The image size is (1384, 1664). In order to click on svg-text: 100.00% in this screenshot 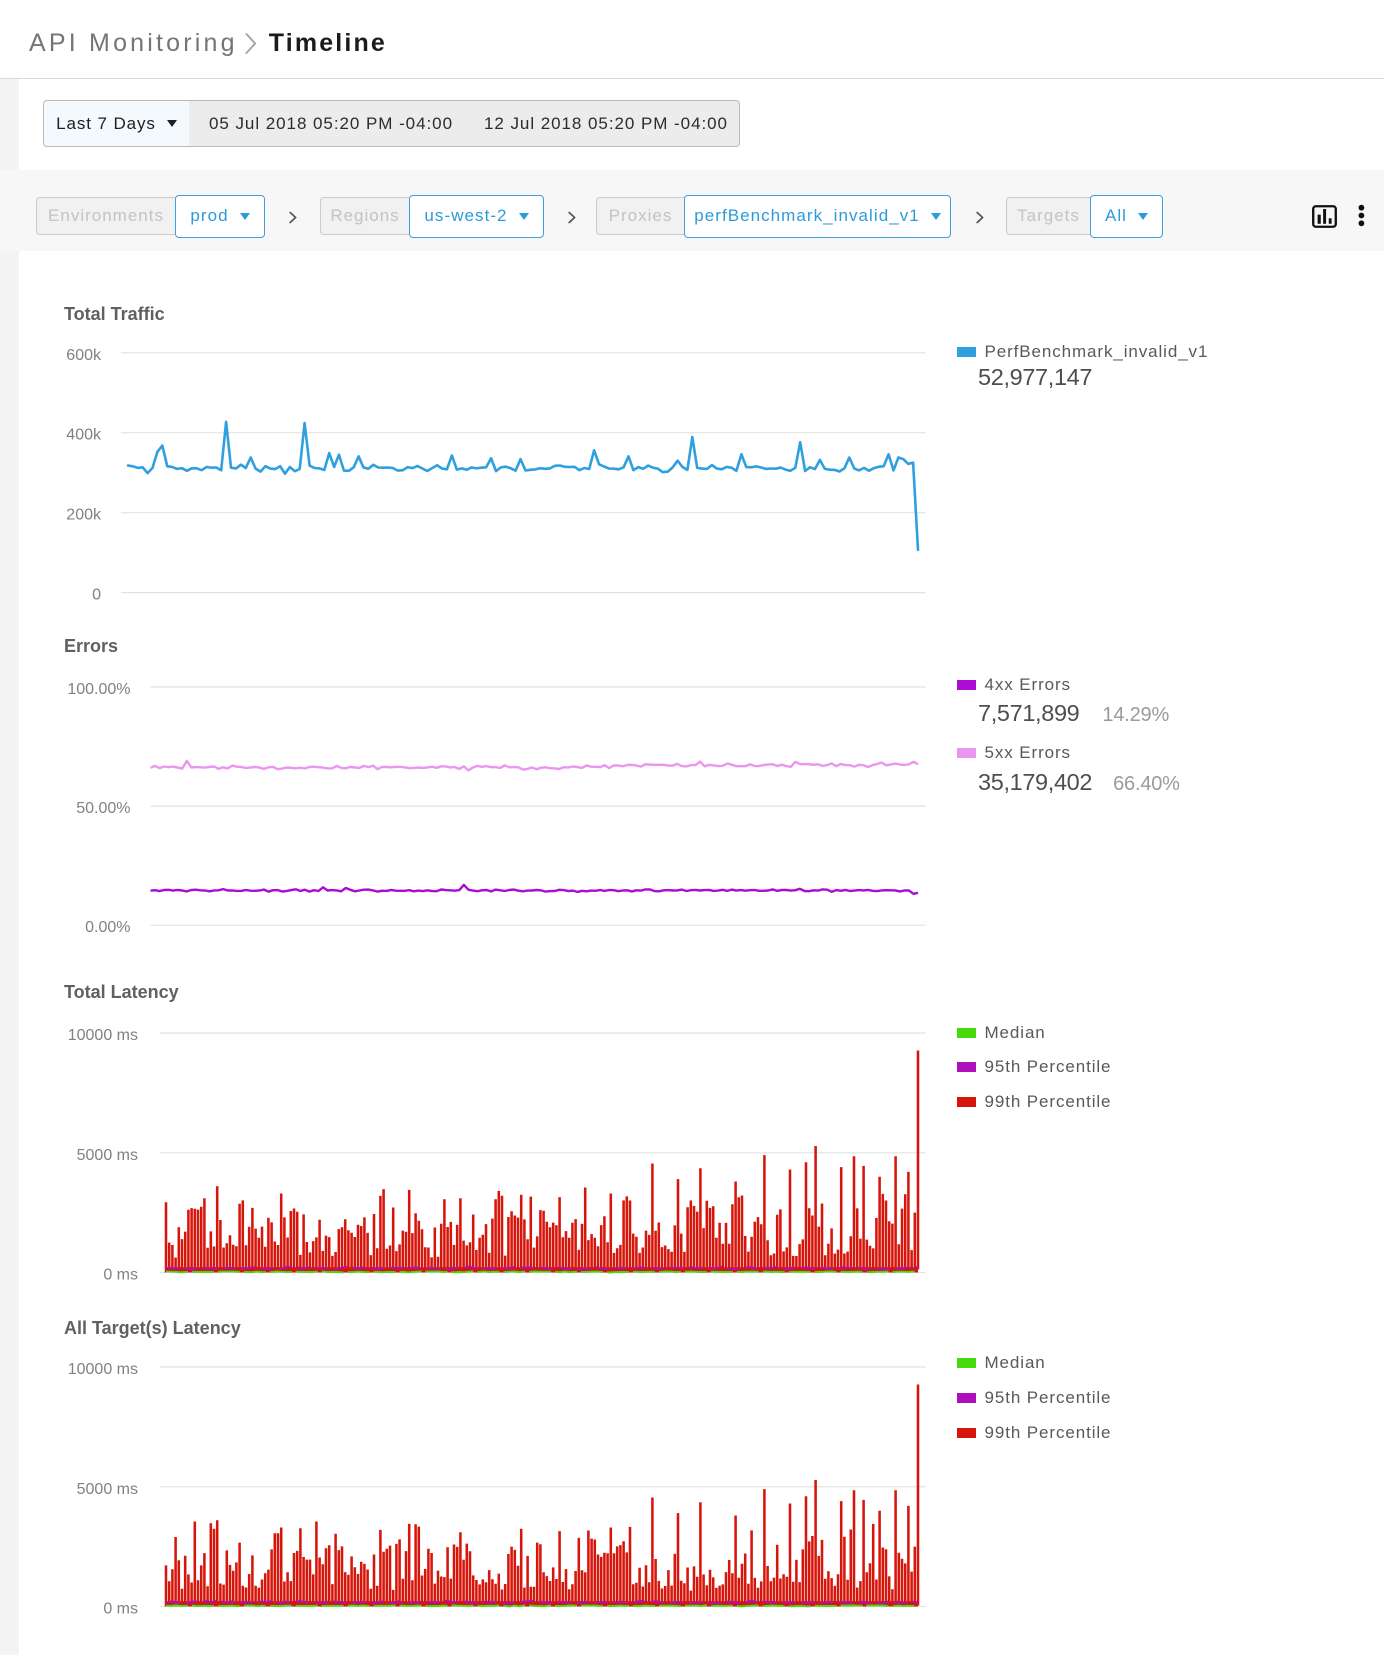, I will do `click(98, 689)`.